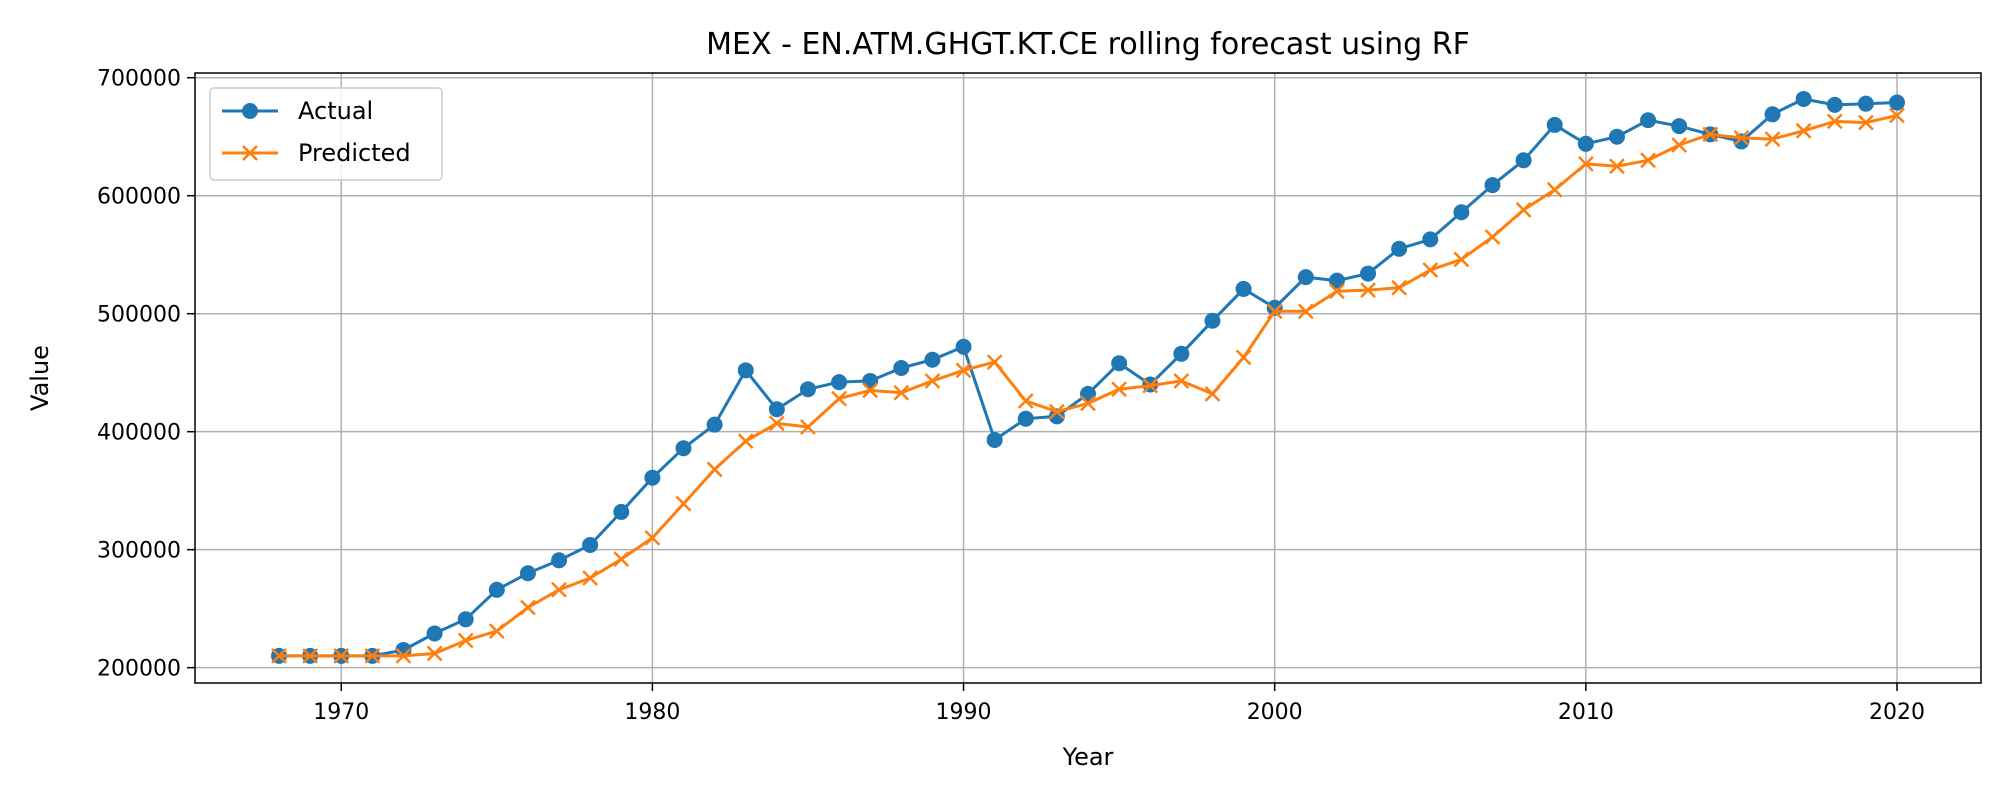  Describe the element at coordinates (139, 669) in the screenshot. I see `y-tick-label: 200000` at that location.